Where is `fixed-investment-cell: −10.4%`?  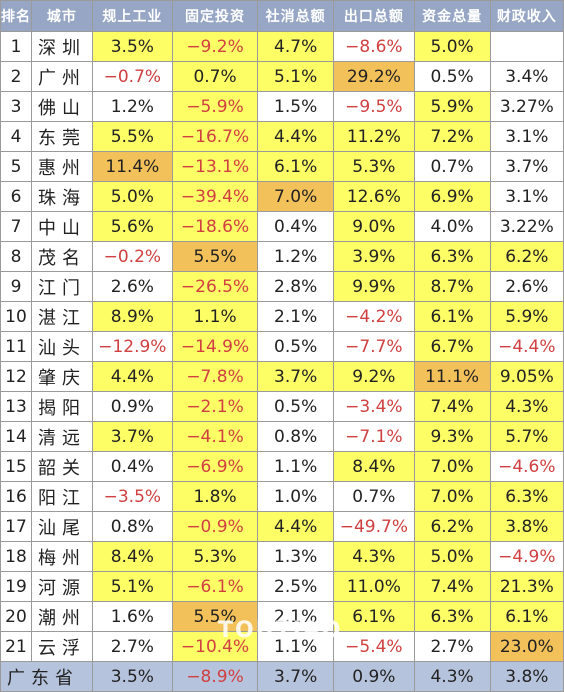 fixed-investment-cell: −10.4% is located at coordinates (215, 646).